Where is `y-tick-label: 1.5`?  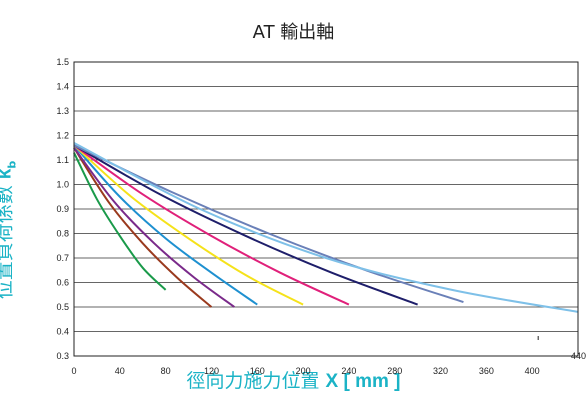 y-tick-label: 1.5 is located at coordinates (62, 62).